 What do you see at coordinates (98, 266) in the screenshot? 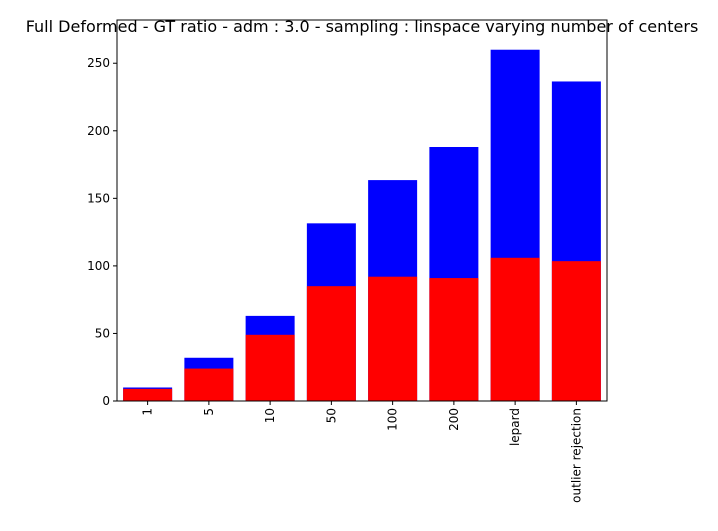
I see `y-tick-label: 100` at bounding box center [98, 266].